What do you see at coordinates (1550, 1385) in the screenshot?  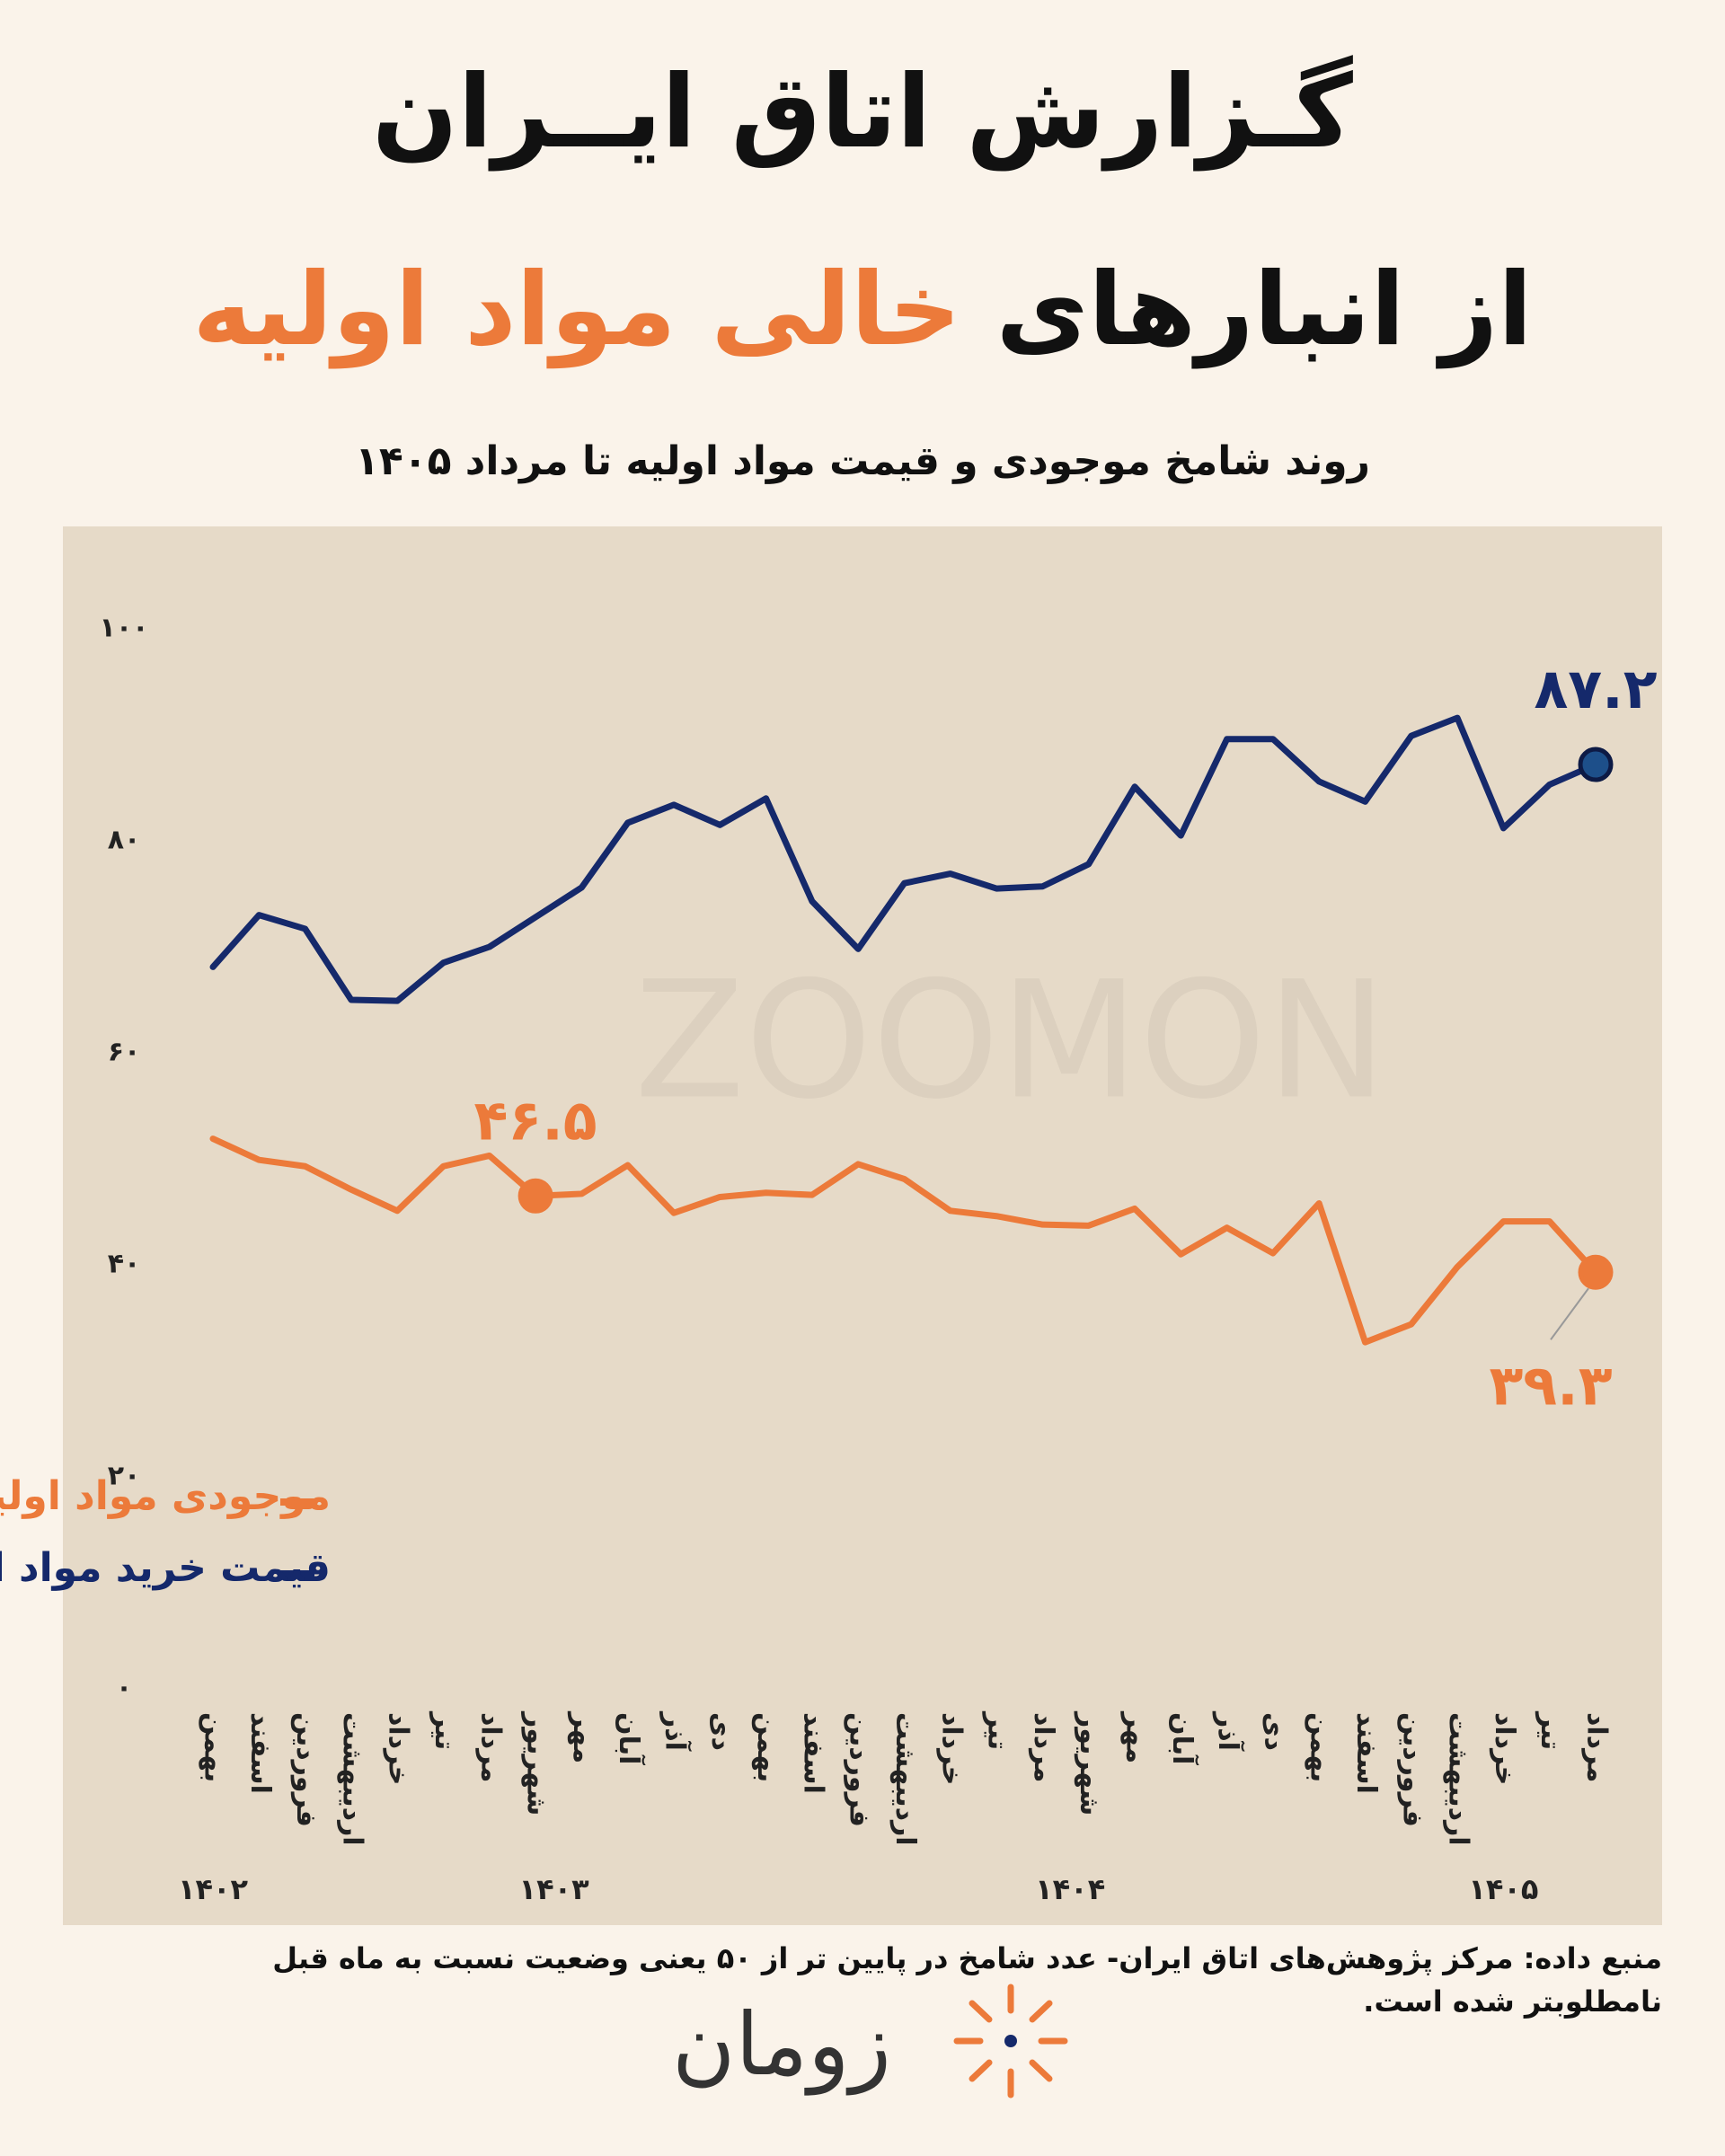 I see `value-label: ۳۹.۳` at bounding box center [1550, 1385].